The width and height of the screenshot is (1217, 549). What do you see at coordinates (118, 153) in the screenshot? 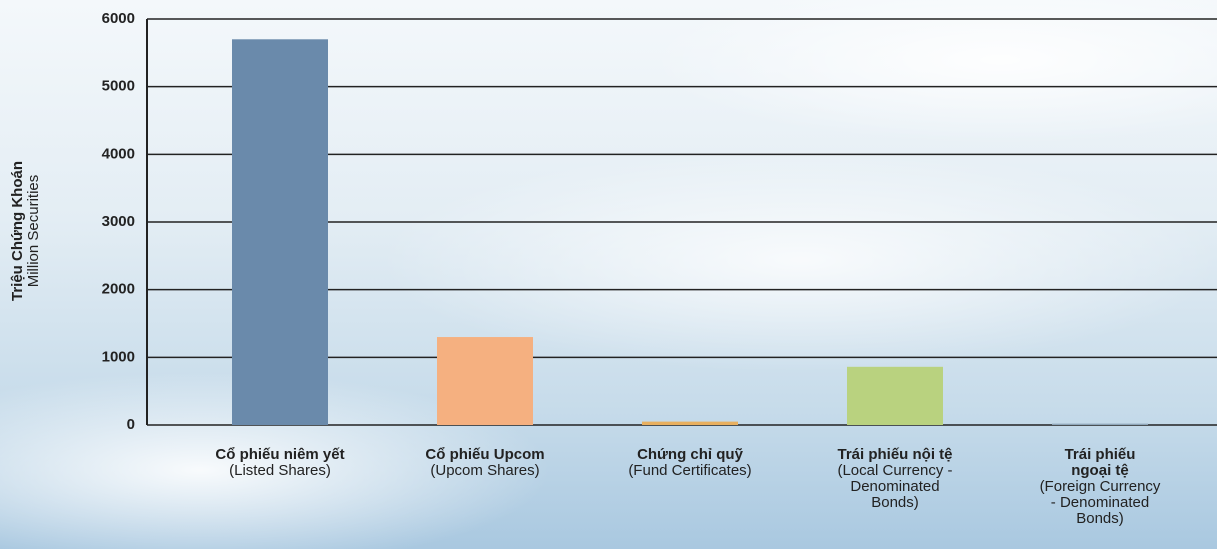
I see `y-tick-label: 4000` at bounding box center [118, 153].